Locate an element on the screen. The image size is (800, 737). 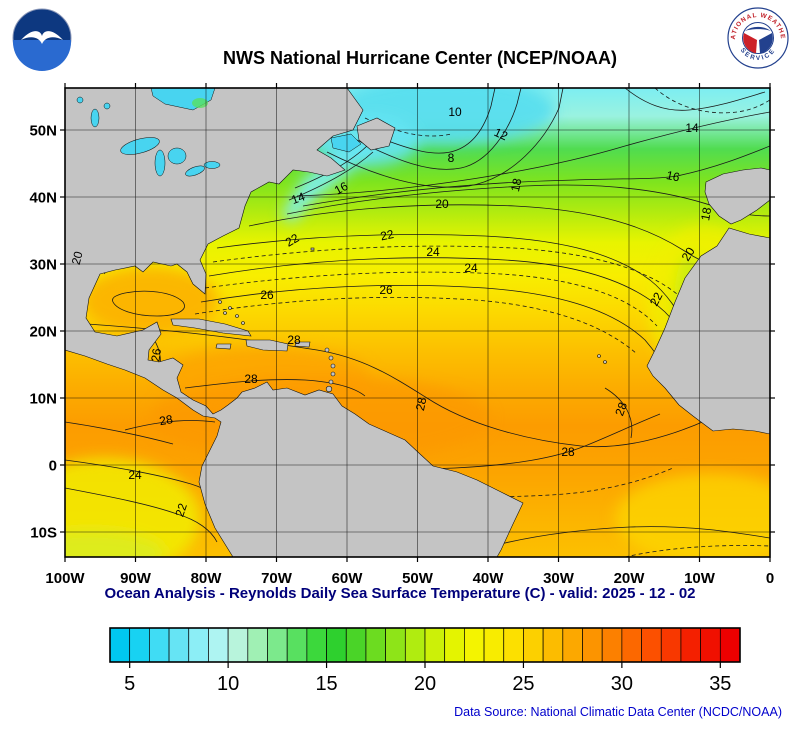
nws-logo: NATIONAL WEATHER SERVICE is located at coordinates (758, 38).